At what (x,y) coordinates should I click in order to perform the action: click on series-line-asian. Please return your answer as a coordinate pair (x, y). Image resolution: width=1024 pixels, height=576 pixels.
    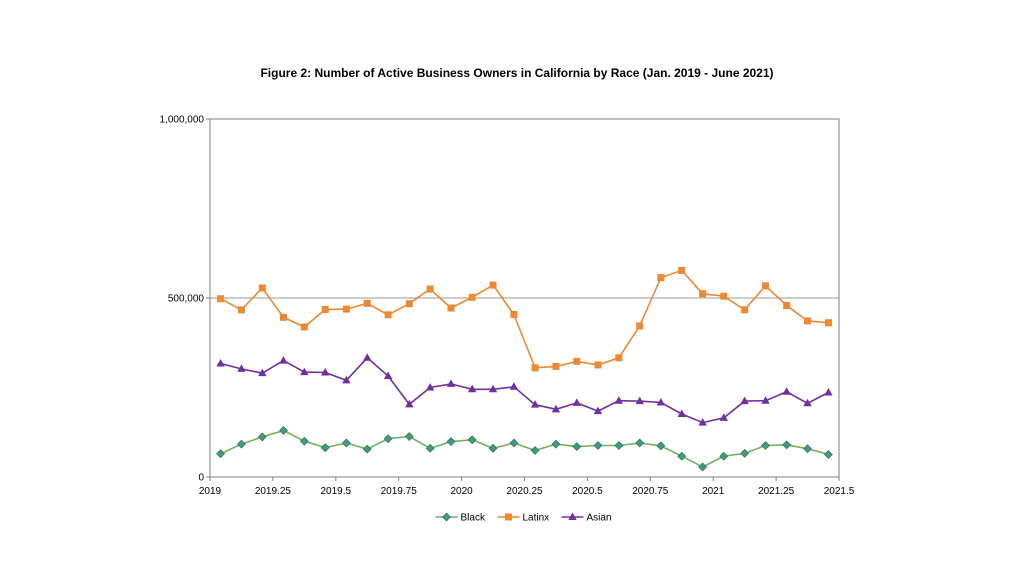
    Looking at the image, I should click on (524, 390).